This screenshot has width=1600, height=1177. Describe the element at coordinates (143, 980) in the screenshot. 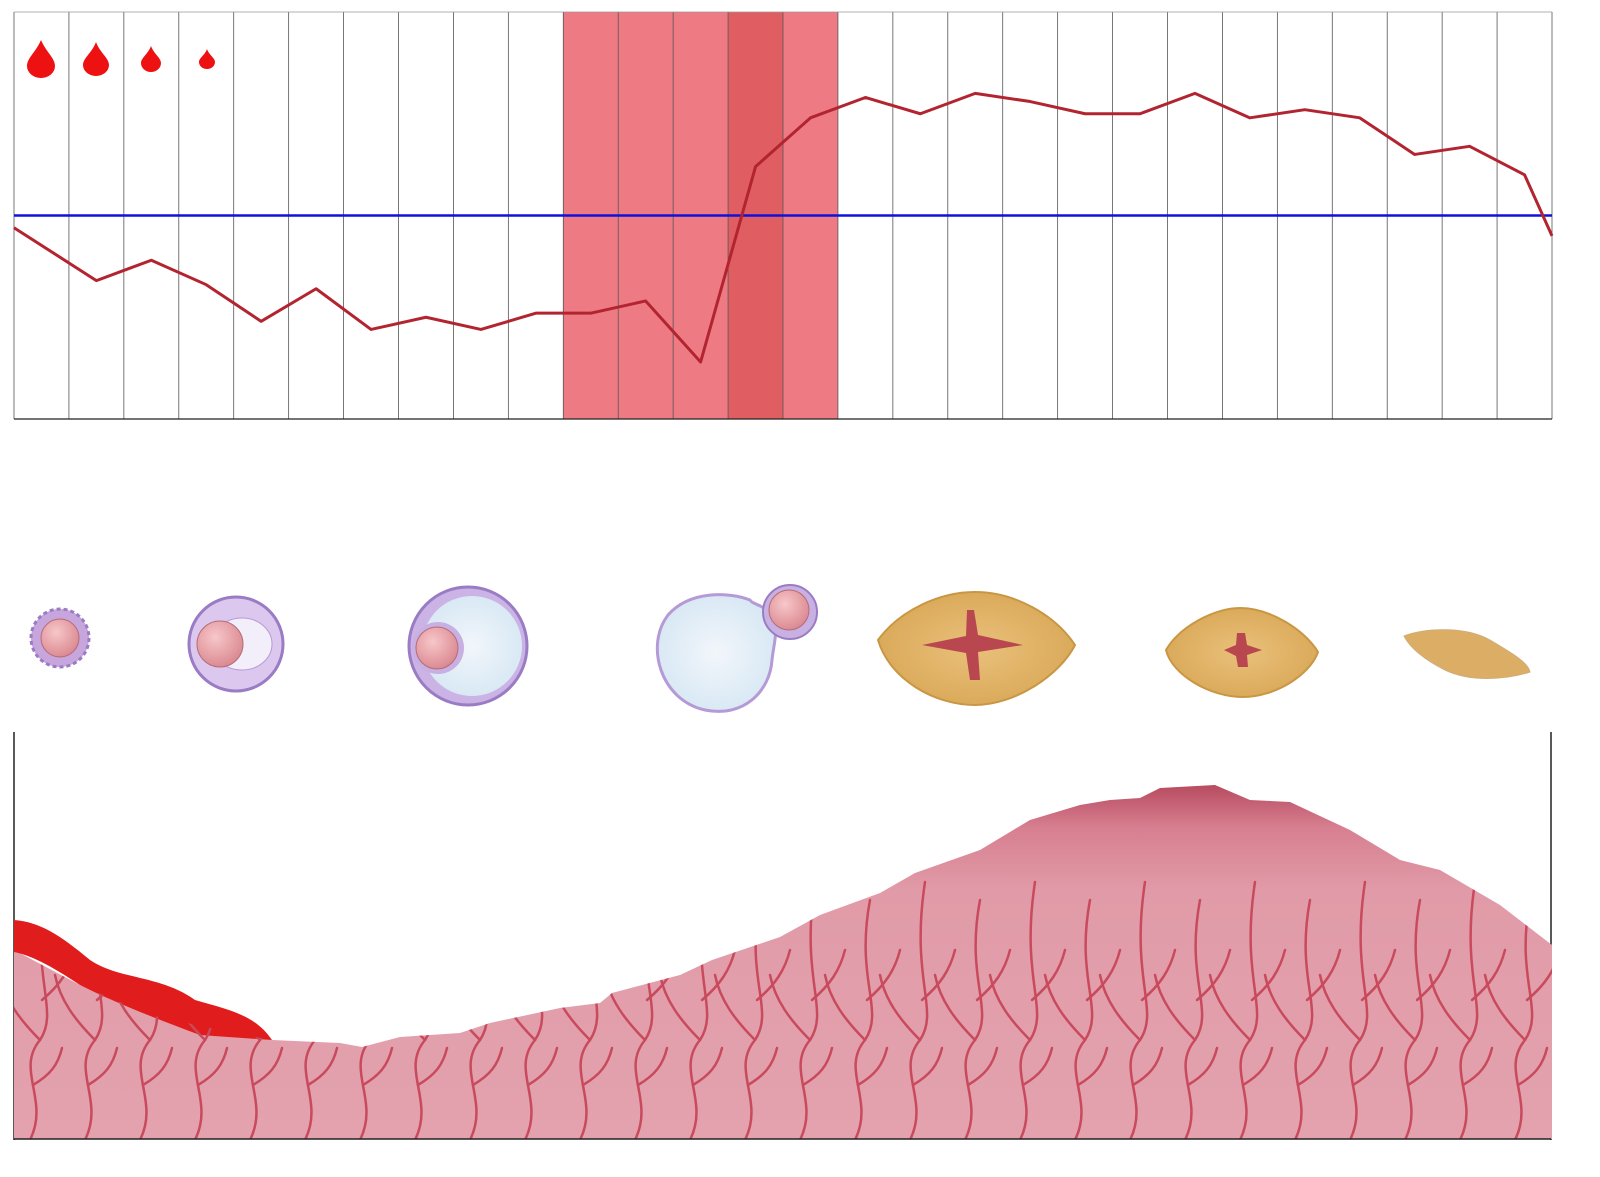

I see `menstrual-blood` at that location.